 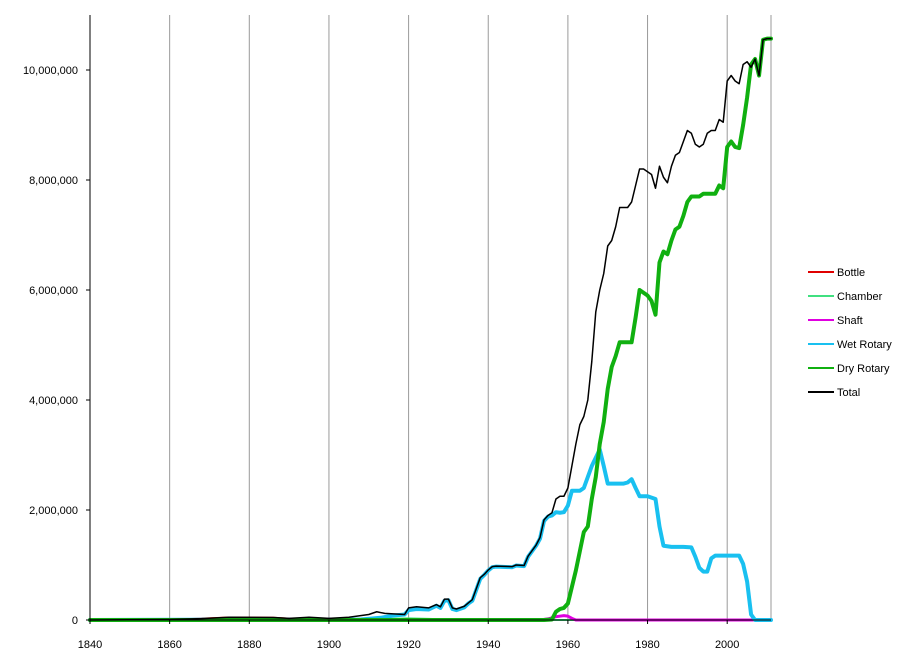 I want to click on legend-item-bottle: Bottle, so click(x=836, y=273).